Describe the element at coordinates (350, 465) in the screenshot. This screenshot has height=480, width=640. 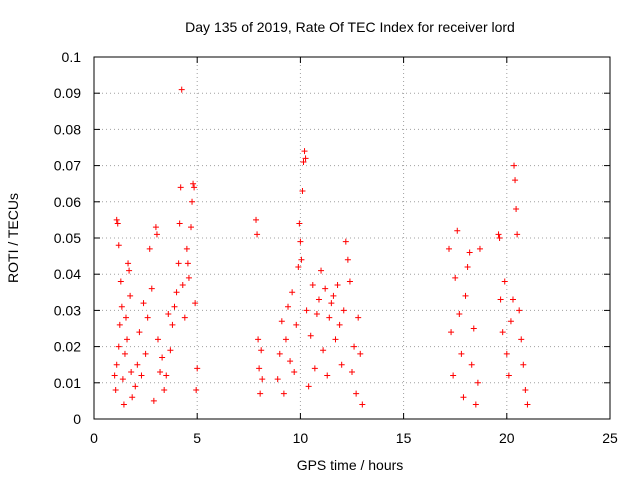
I see `x-axis-label: GPS time / hours` at that location.